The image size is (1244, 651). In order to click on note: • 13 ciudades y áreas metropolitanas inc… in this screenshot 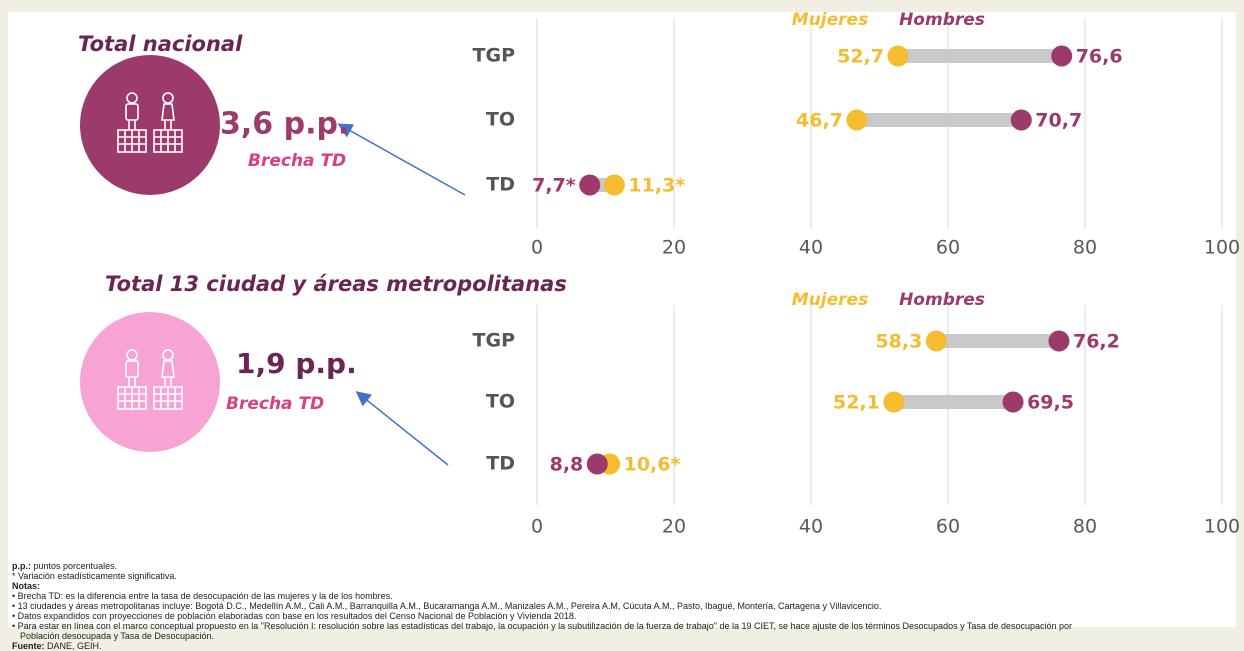, I will do `click(447, 606)`.